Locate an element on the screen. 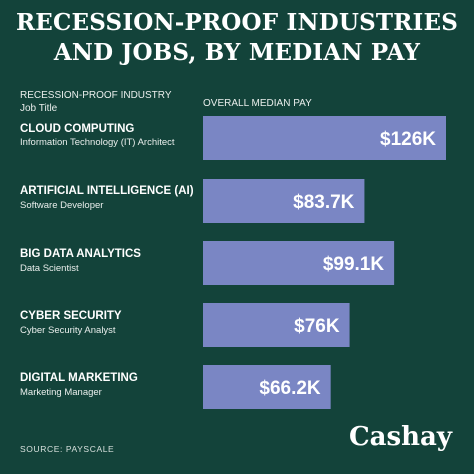 The height and width of the screenshot is (474, 474). category-label-cloud-computing: CLOUD COMPUTING is located at coordinates (77, 129).